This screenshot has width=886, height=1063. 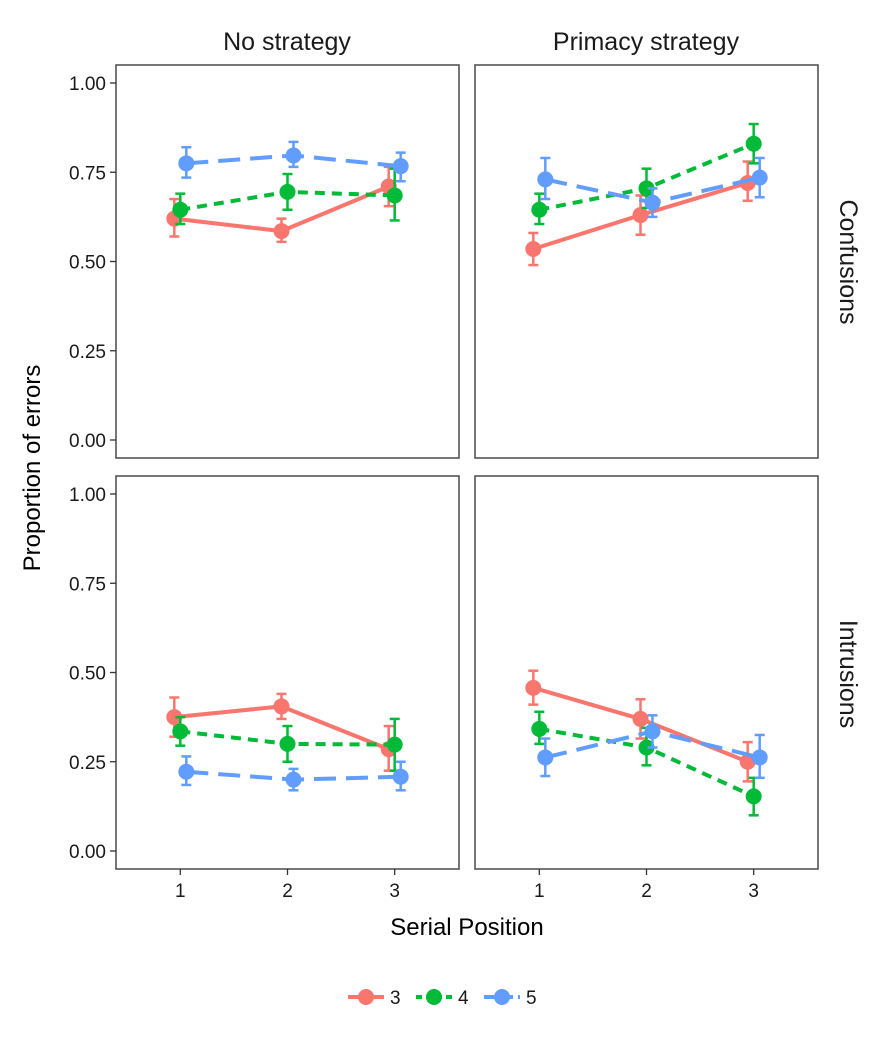 I want to click on legend-label: 5, so click(x=531, y=998).